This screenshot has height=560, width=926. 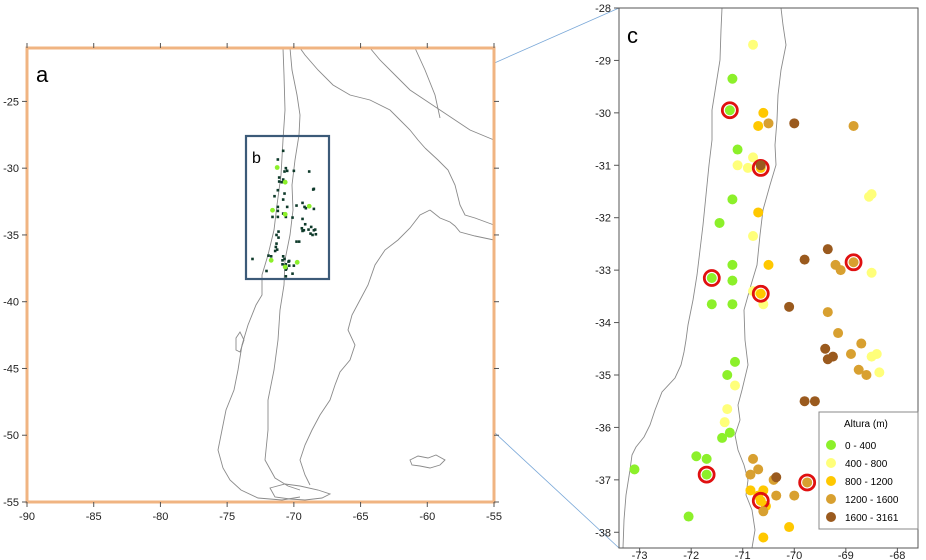 I want to click on panel-b-inset-box, so click(x=287, y=207).